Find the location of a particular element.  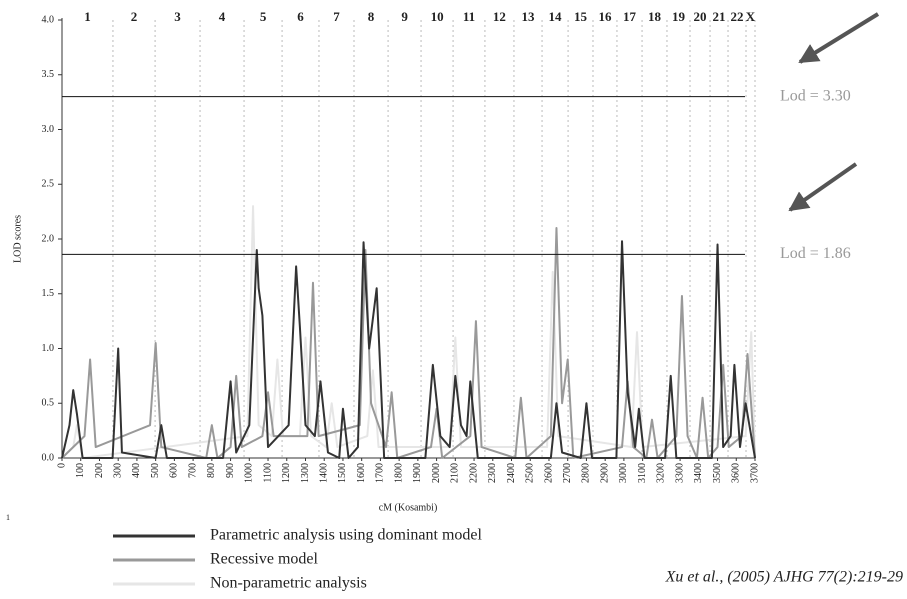

chromosome-label: 13 is located at coordinates (528, 16).